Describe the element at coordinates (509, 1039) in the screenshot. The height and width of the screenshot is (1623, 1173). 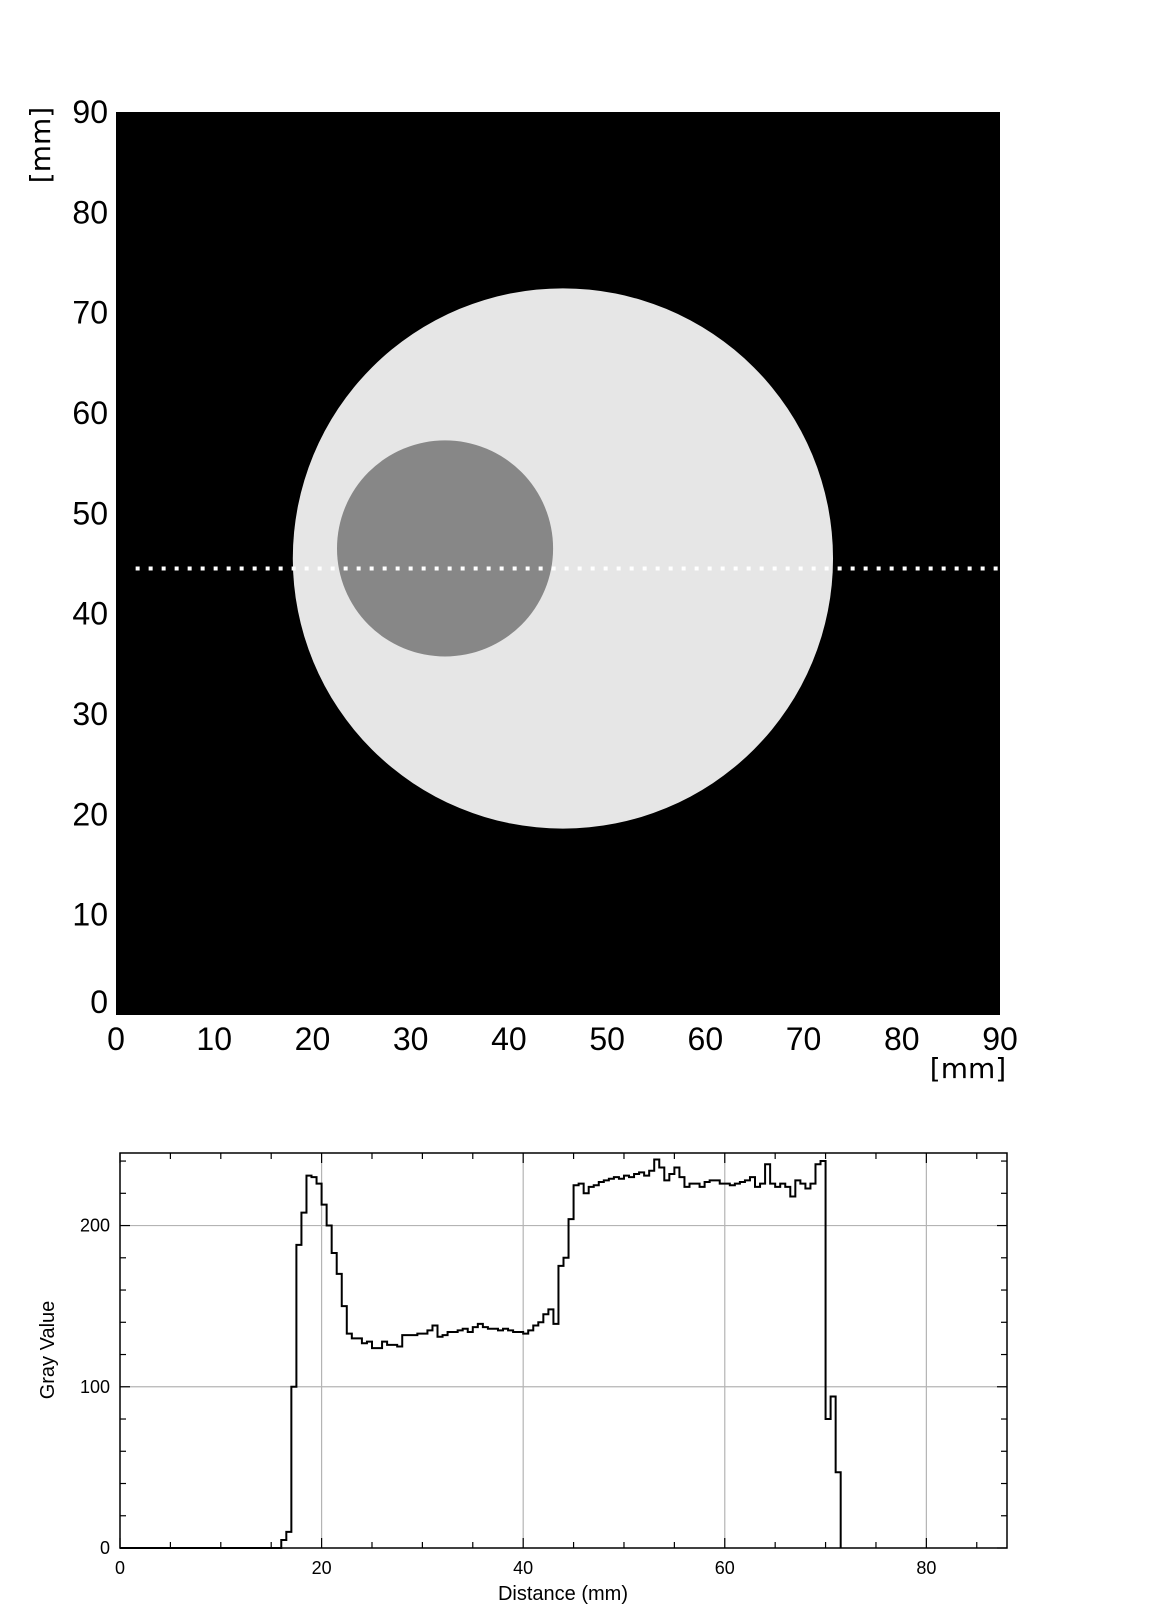
I see `image-x-tick-label: 40` at that location.